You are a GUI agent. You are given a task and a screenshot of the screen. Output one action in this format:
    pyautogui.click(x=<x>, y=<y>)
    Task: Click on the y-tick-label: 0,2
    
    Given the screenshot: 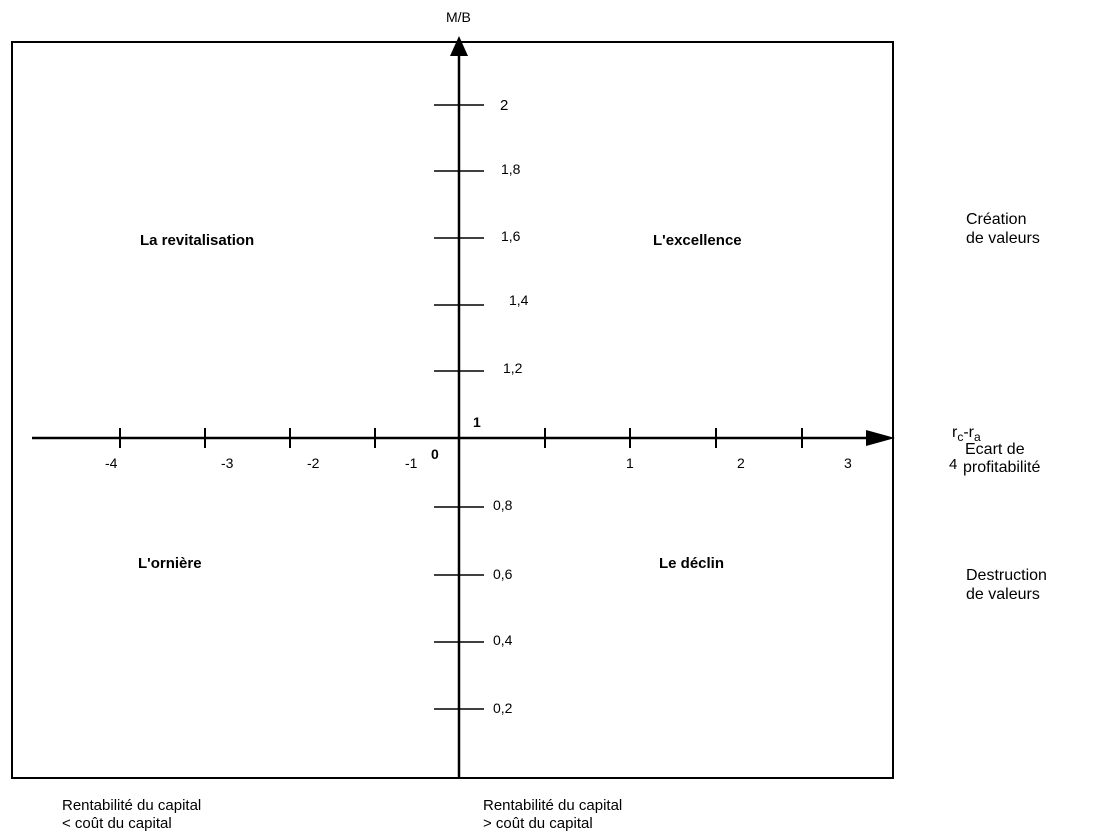 What is the action you would take?
    pyautogui.click(x=503, y=708)
    